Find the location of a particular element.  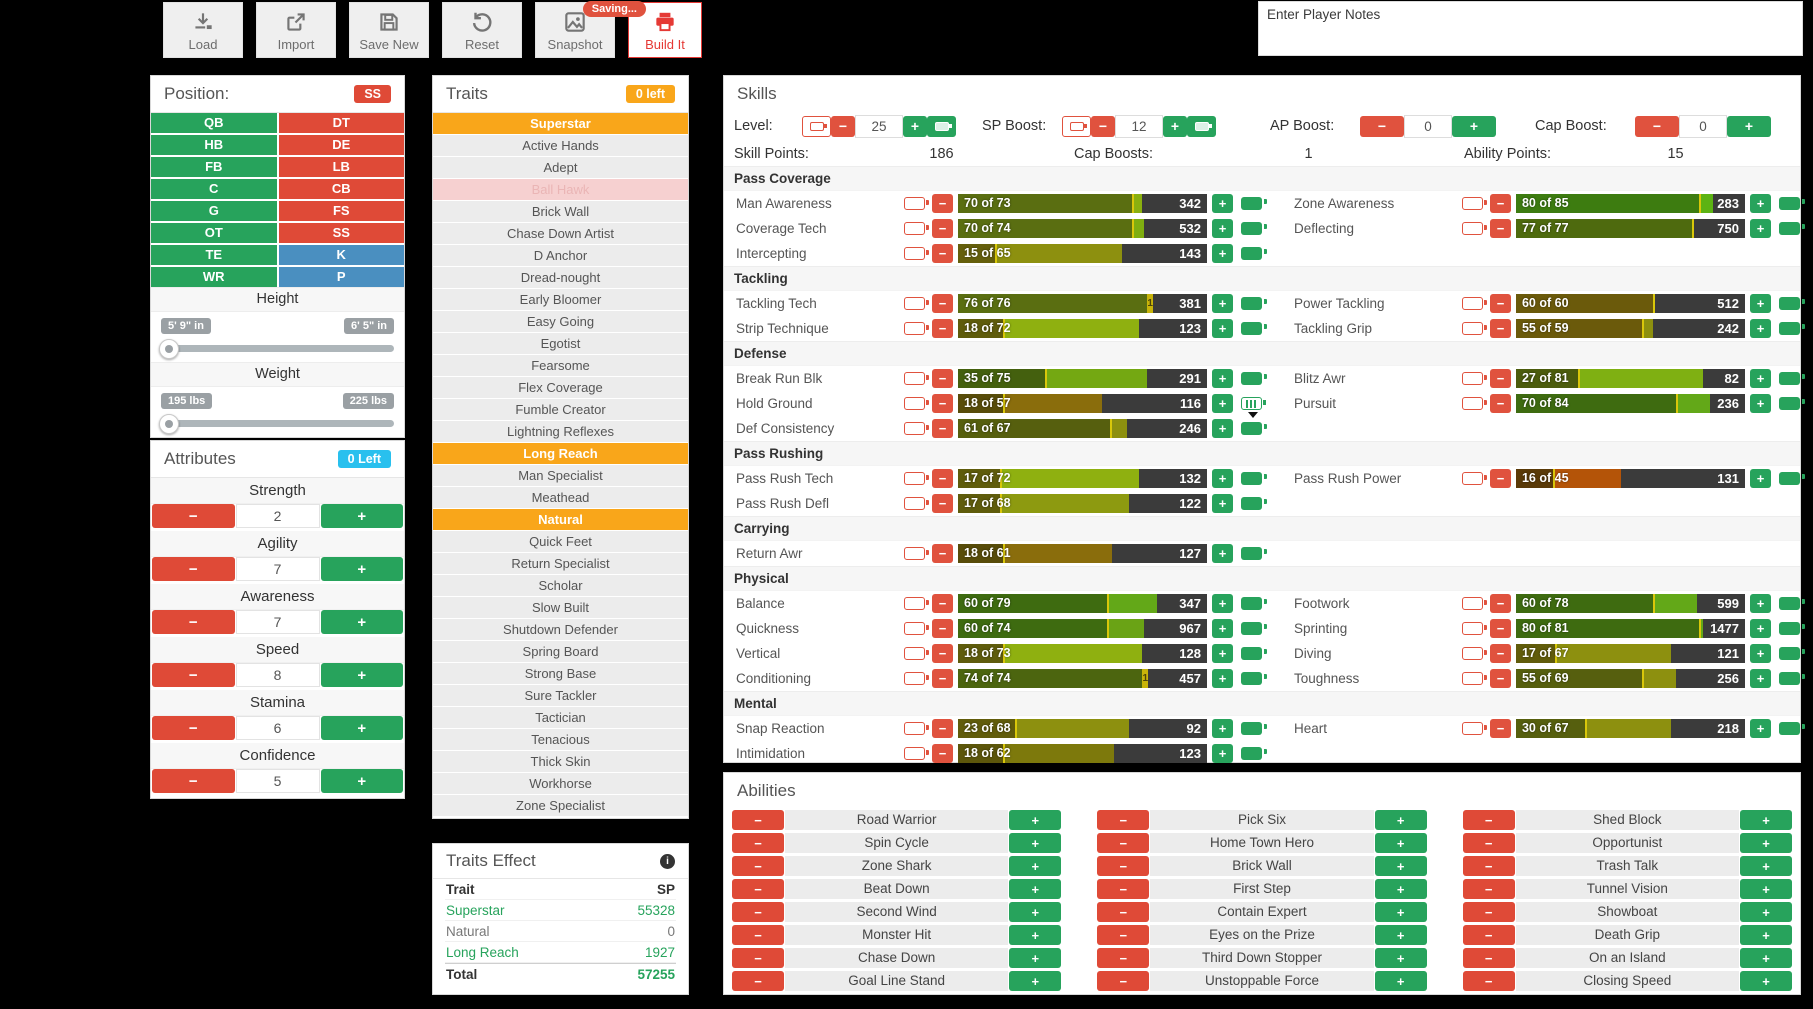

level-increase-button is located at coordinates (915, 126).